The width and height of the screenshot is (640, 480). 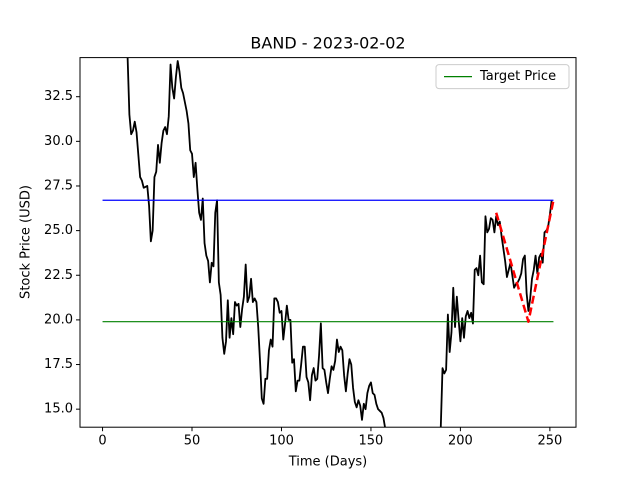 I want to click on legend: Target Price, so click(x=502, y=77).